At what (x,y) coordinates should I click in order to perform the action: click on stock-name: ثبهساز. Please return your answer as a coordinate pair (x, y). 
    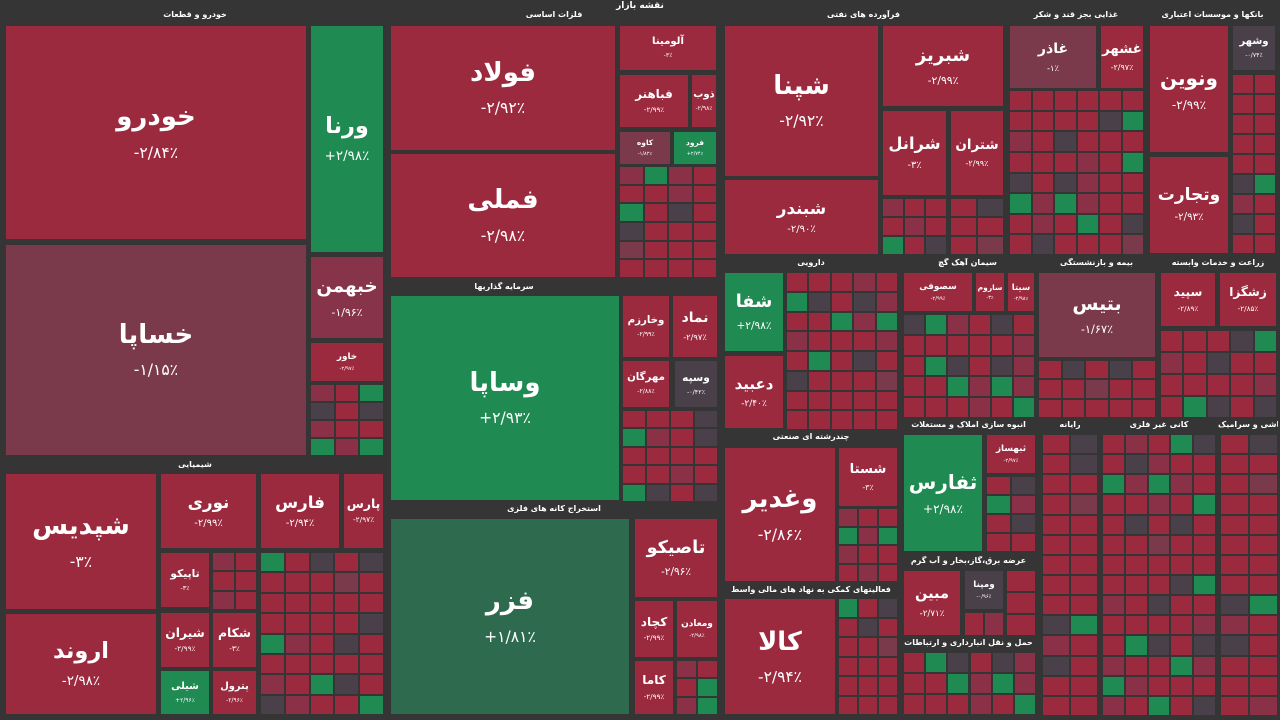
    Looking at the image, I should click on (1011, 448).